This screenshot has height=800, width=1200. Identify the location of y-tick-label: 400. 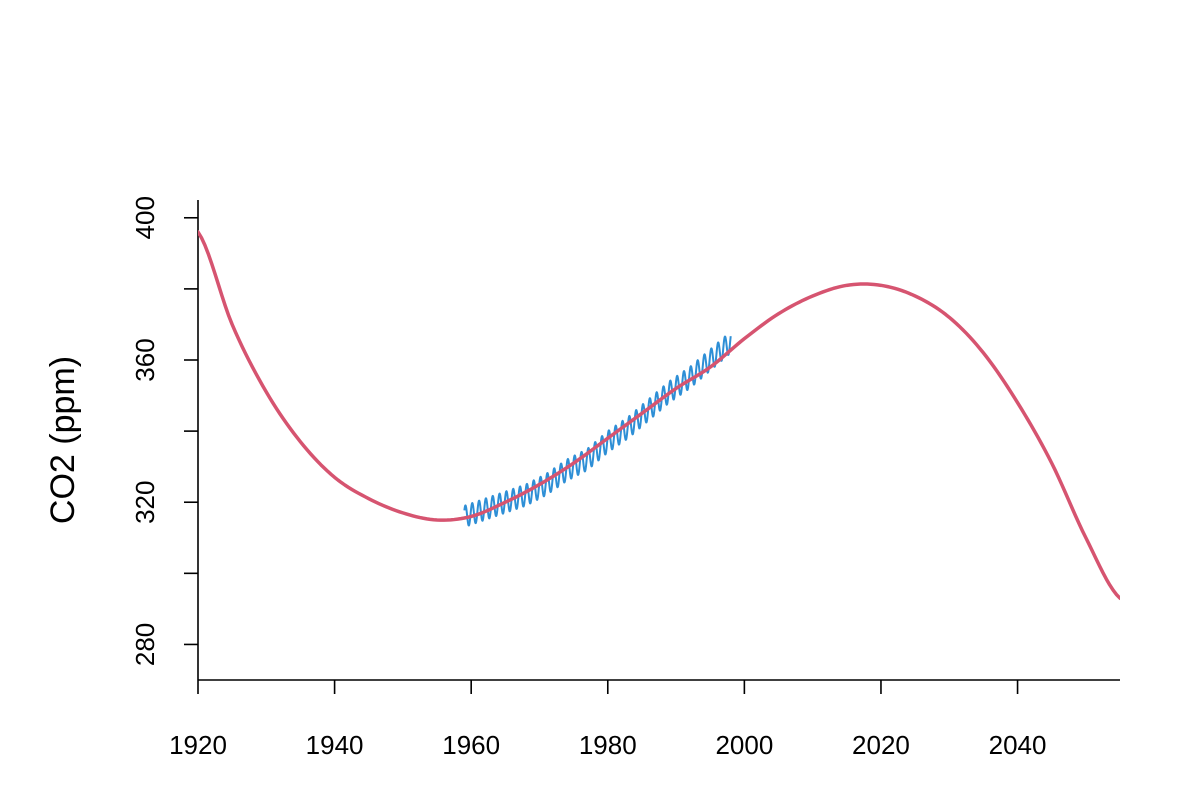
(145, 217).